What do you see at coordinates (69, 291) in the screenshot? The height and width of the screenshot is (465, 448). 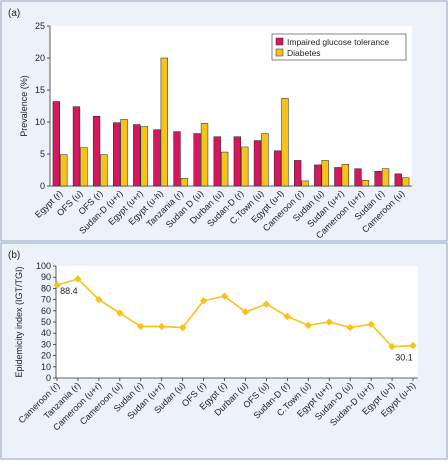 I see `data-label: 88.4` at bounding box center [69, 291].